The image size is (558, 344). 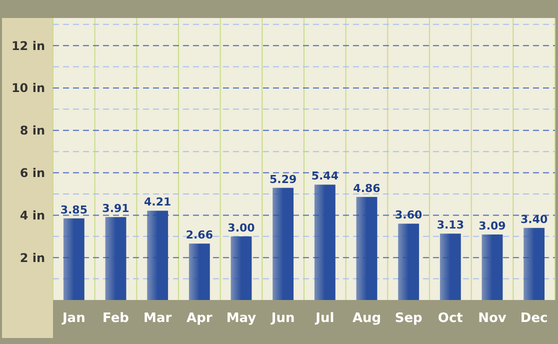 I want to click on x-tick-label: Nov, so click(x=492, y=318).